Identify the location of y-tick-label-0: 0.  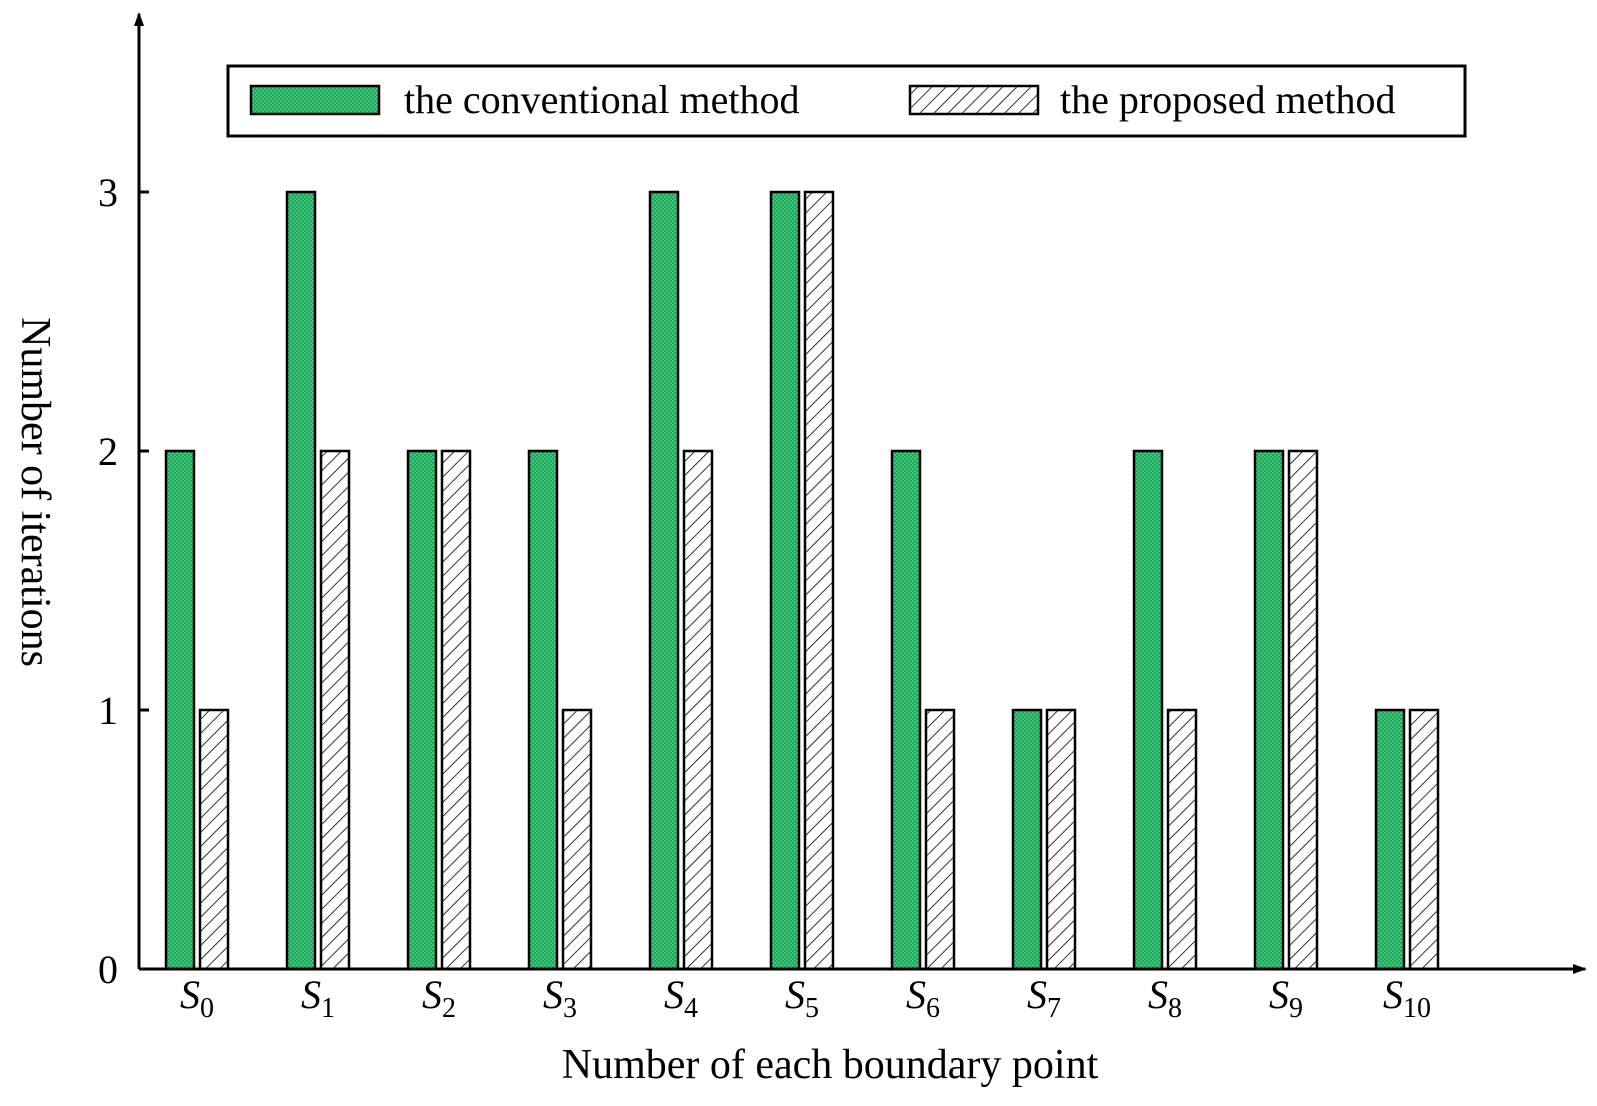
(108, 969).